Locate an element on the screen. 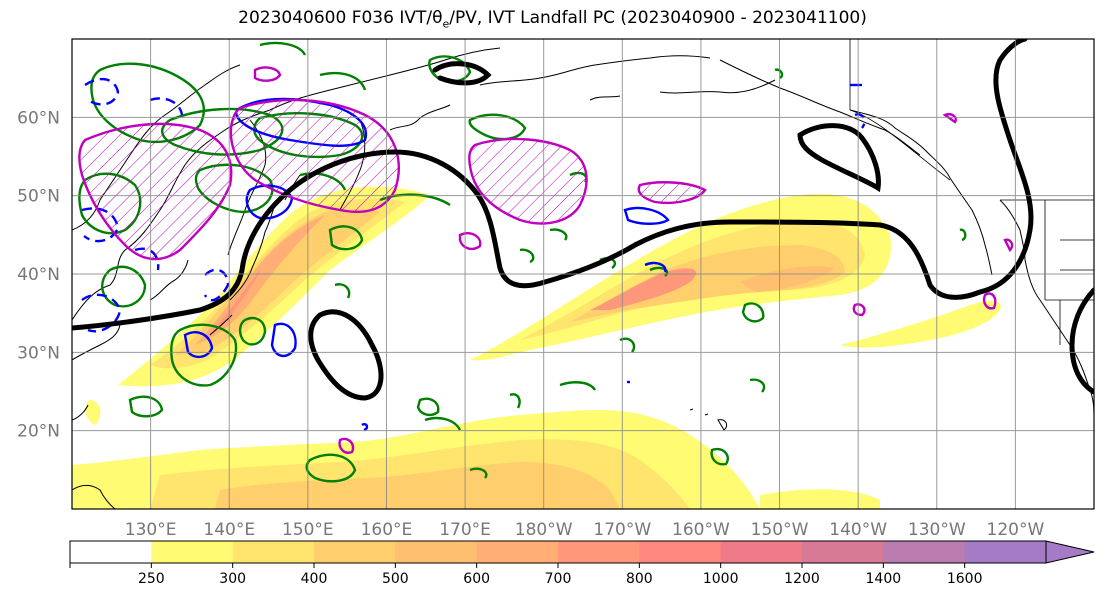  lat-tick-label: 20°N is located at coordinates (38, 432).